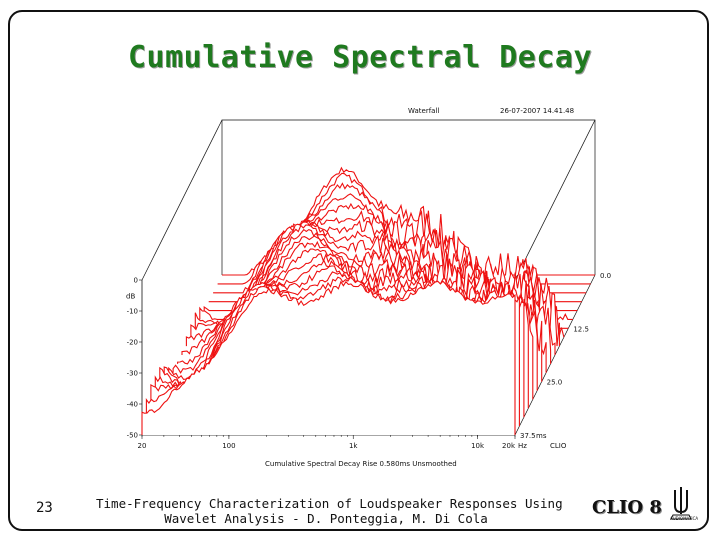 This screenshot has width=720, height=540. Describe the element at coordinates (478, 446) in the screenshot. I see `frequency-tick-label: 10k` at that location.